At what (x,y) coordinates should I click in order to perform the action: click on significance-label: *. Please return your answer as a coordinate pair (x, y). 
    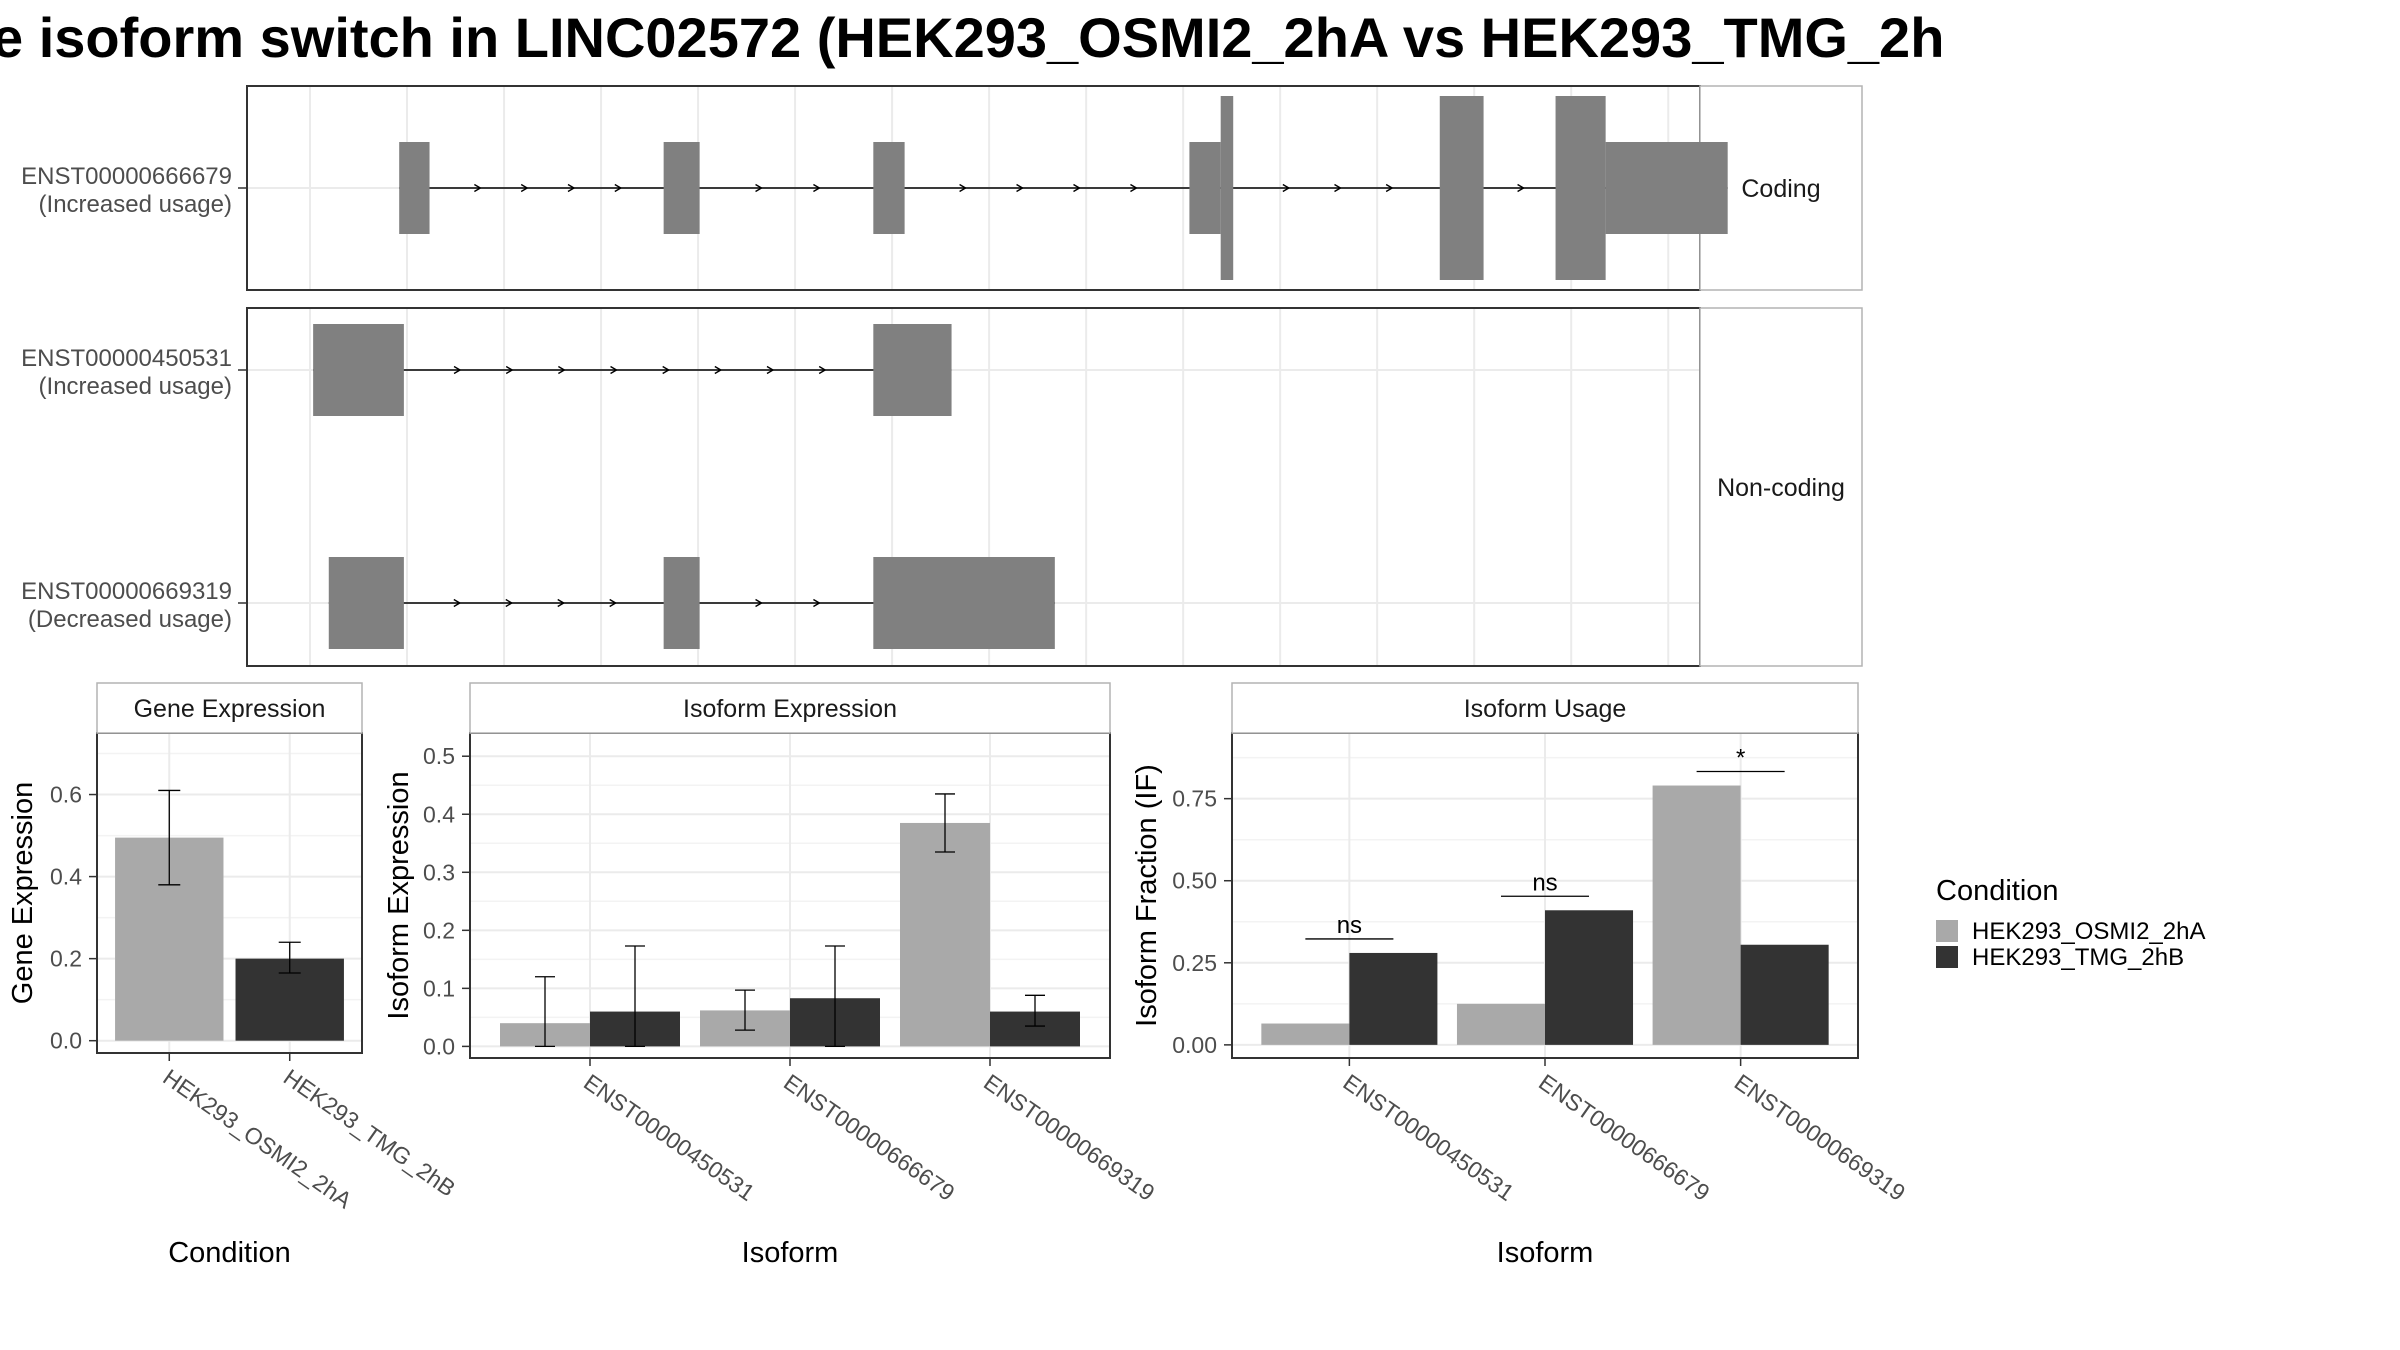
    Looking at the image, I should click on (1740, 758).